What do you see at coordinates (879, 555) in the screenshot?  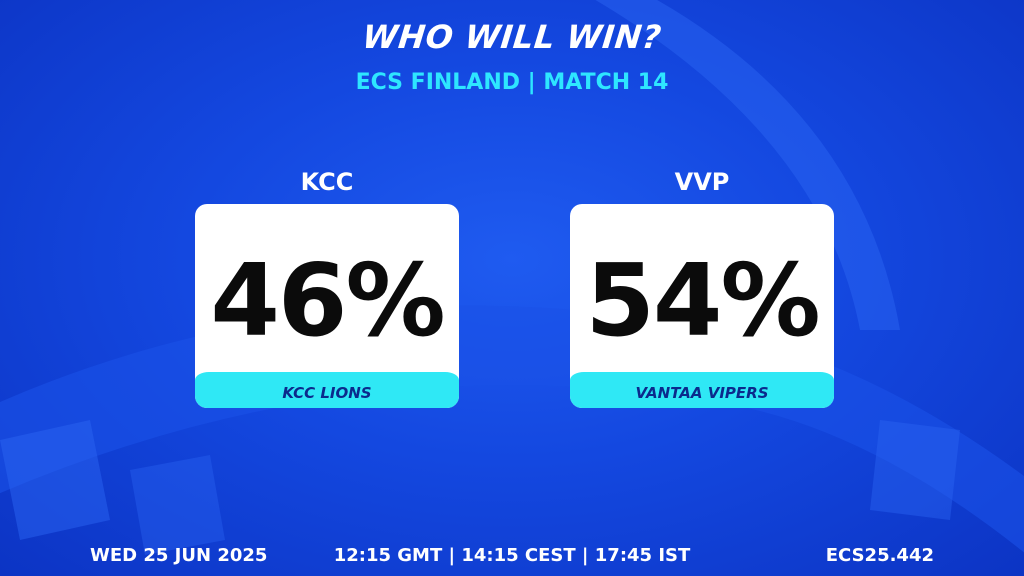 I see `match-code: ECS25.442` at bounding box center [879, 555].